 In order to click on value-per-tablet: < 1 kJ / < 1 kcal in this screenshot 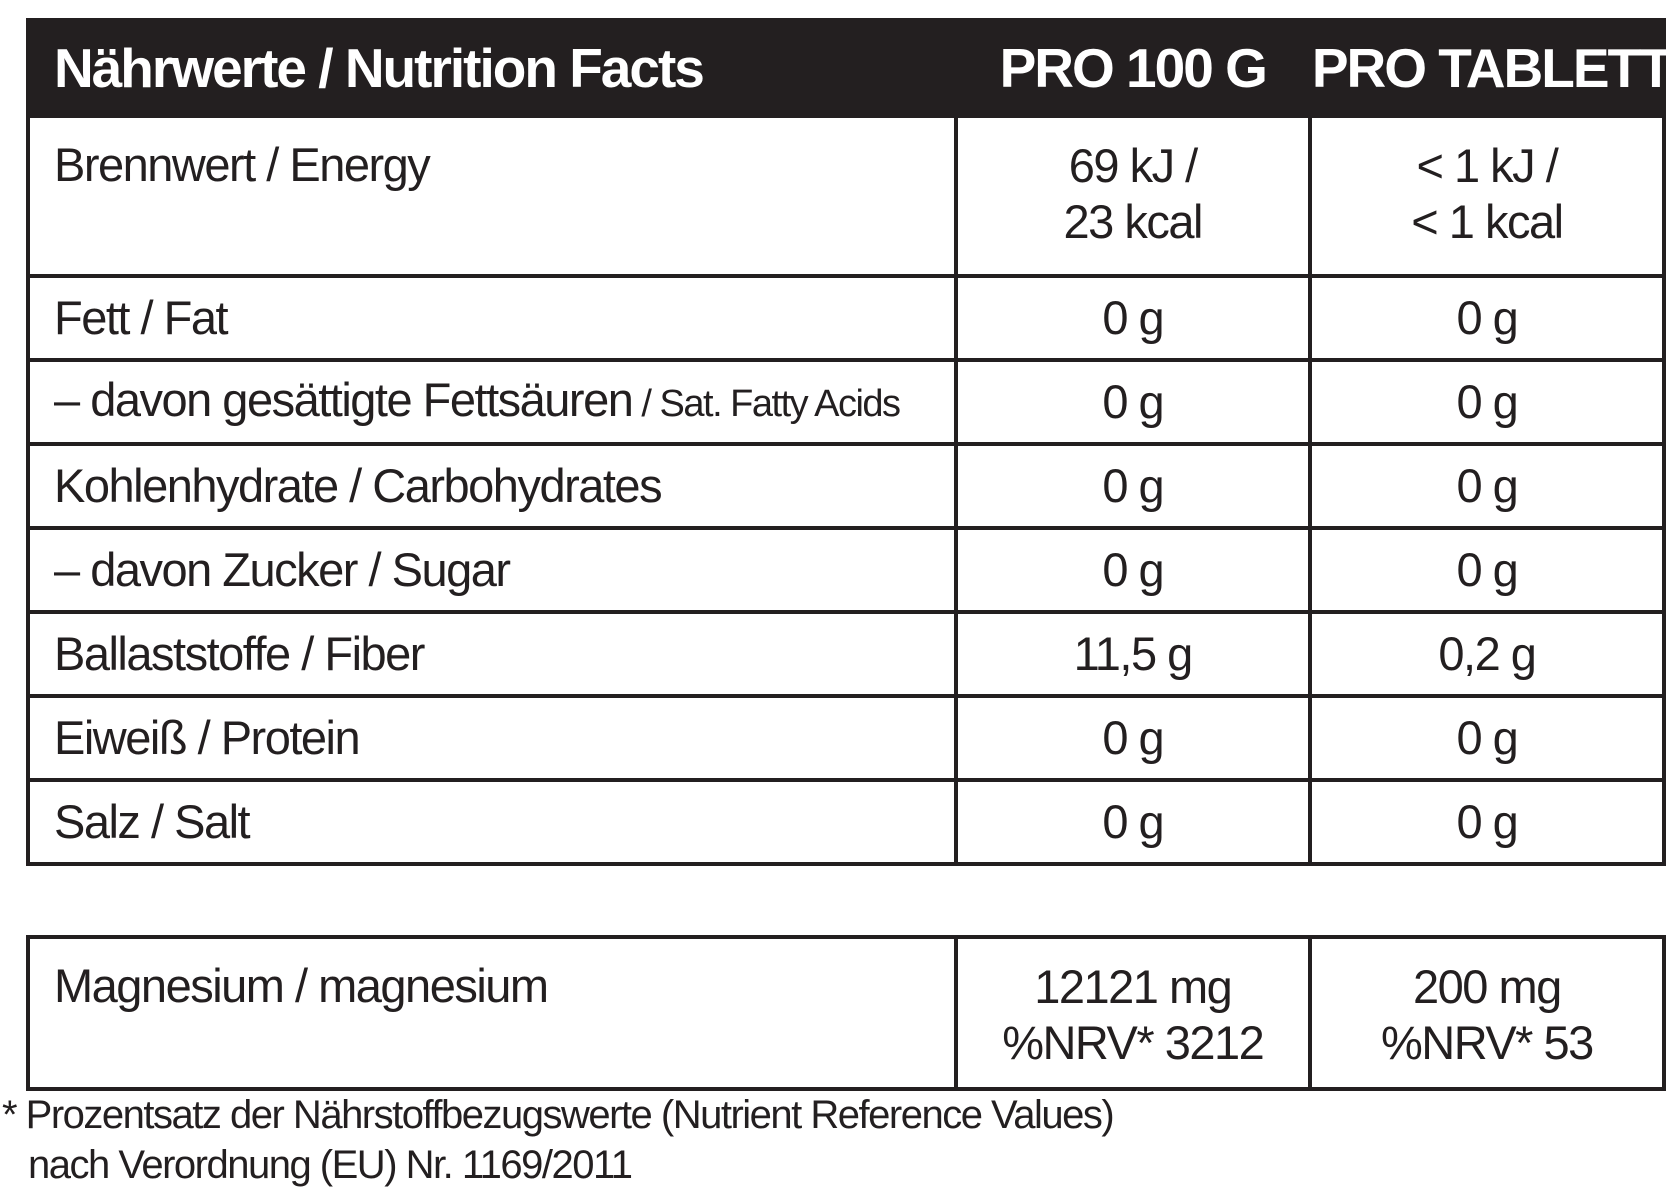, I will do `click(1487, 196)`.